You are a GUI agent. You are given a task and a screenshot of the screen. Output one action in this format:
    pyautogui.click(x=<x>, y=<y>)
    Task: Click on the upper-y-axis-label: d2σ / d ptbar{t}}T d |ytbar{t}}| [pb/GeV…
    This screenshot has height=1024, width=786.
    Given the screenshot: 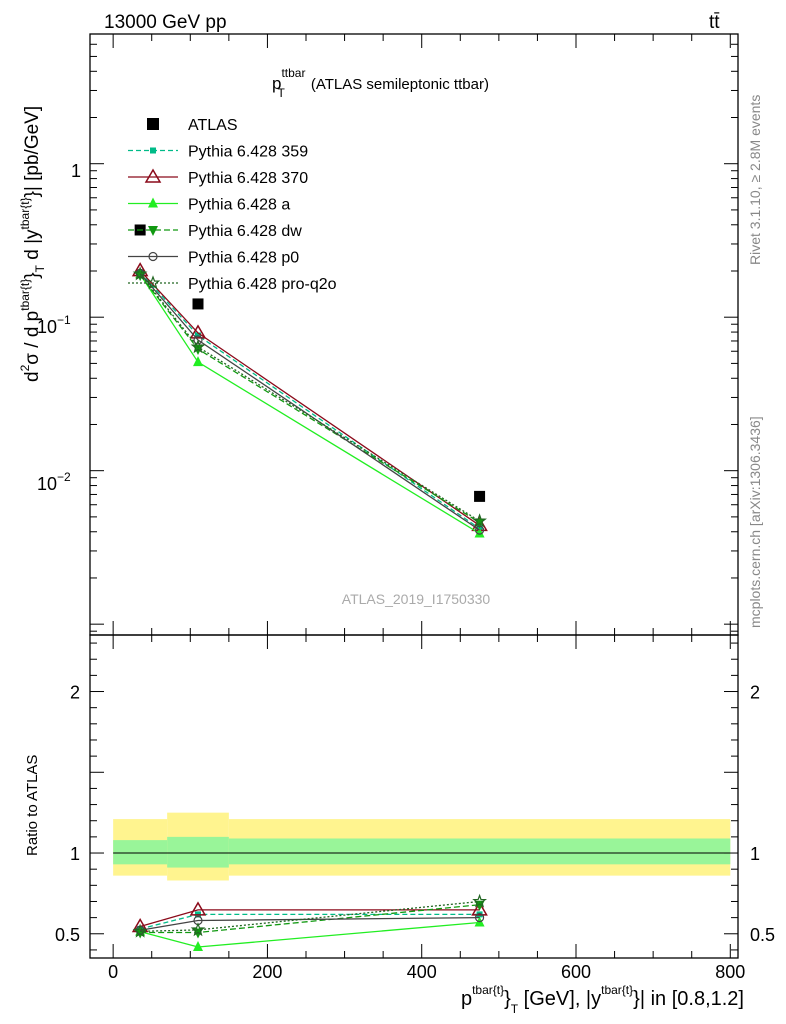 What is the action you would take?
    pyautogui.click(x=32, y=244)
    